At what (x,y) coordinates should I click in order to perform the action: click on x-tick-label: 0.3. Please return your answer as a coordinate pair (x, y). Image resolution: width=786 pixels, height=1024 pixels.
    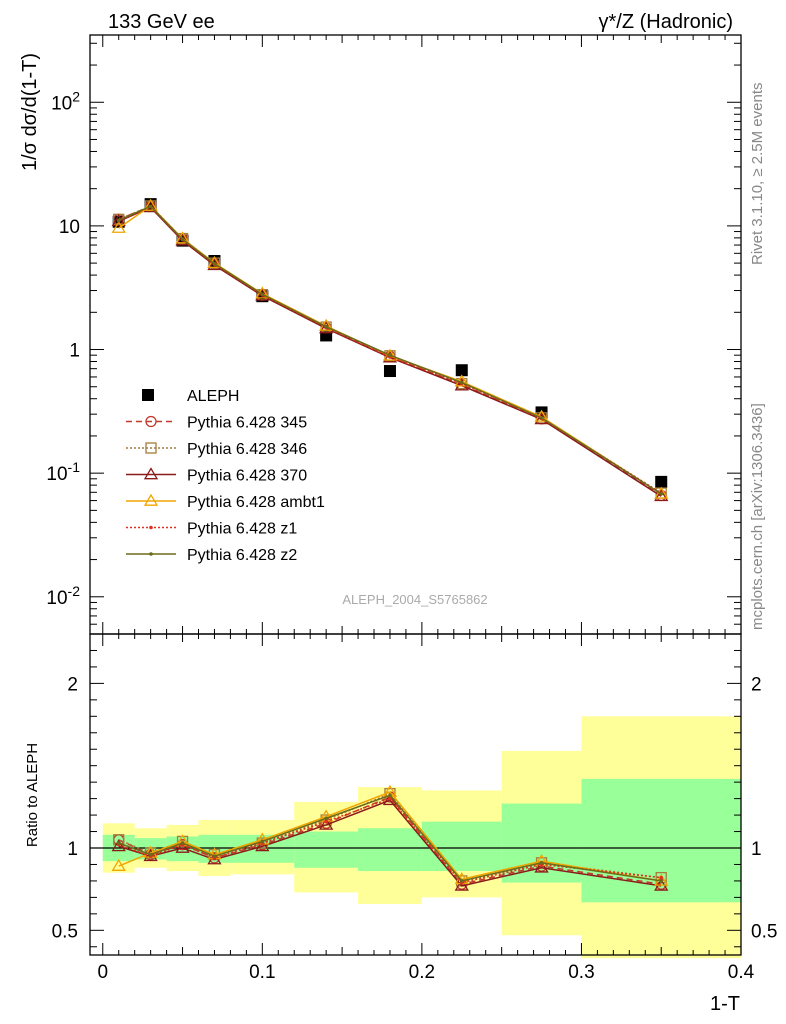
    Looking at the image, I should click on (581, 972).